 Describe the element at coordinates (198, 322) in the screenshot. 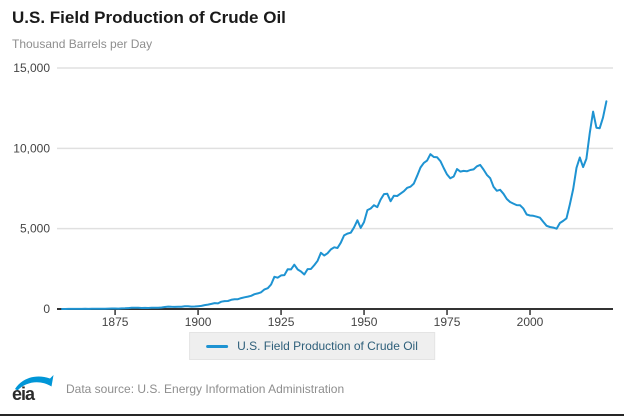

I see `x-axis-label: 1900` at that location.